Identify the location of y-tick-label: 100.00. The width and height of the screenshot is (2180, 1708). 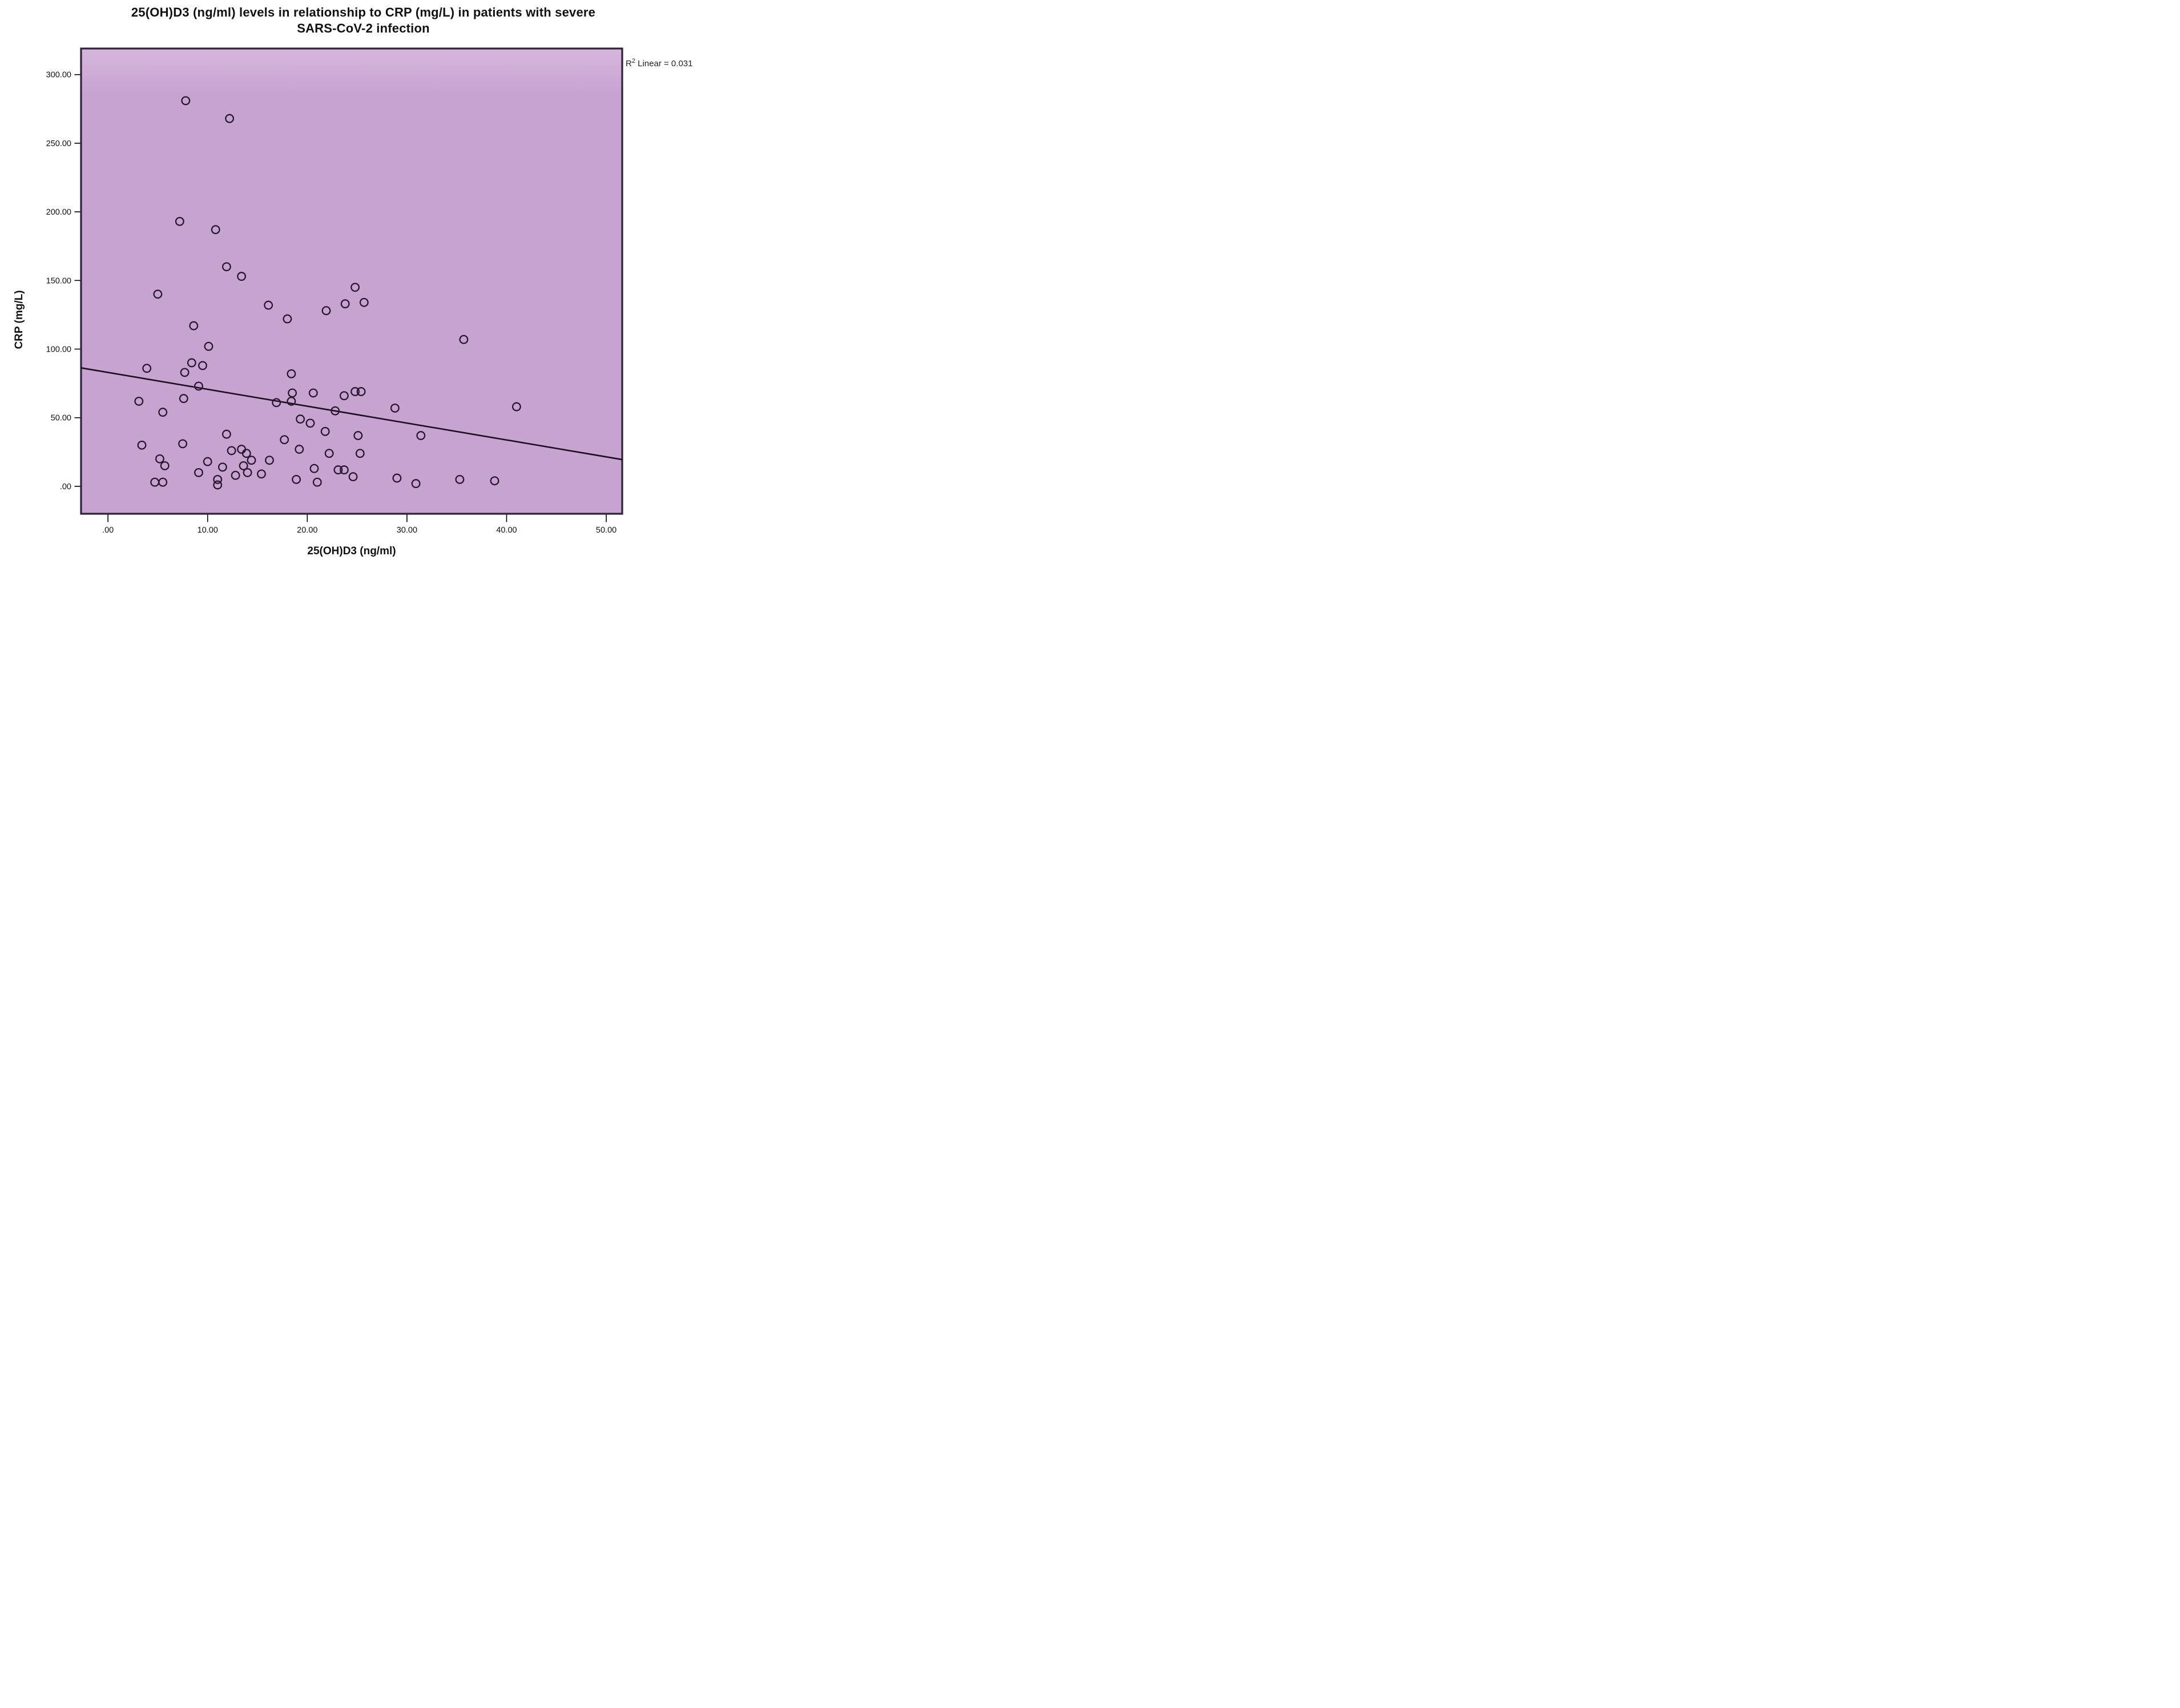
(59, 350).